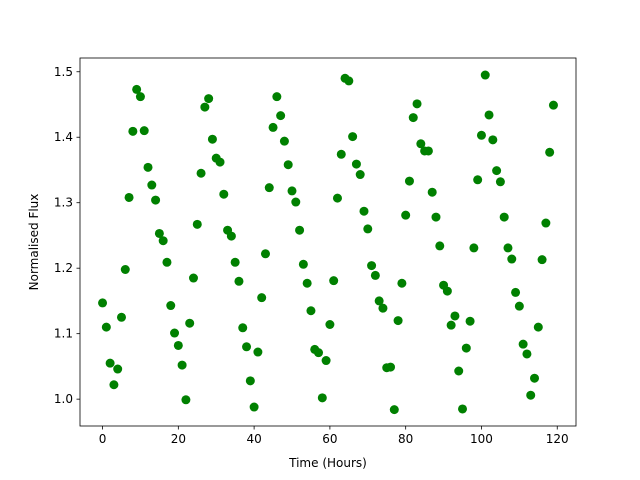 The width and height of the screenshot is (640, 480). Describe the element at coordinates (63, 72) in the screenshot. I see `y-tick-label: 1.5` at that location.